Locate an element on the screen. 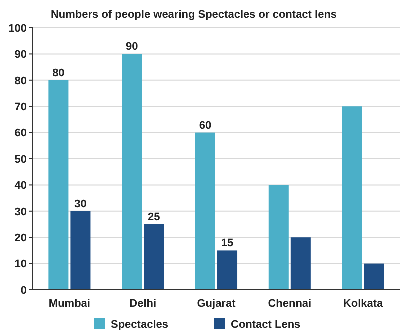 The image size is (408, 332). data-label: 80 is located at coordinates (58, 73).